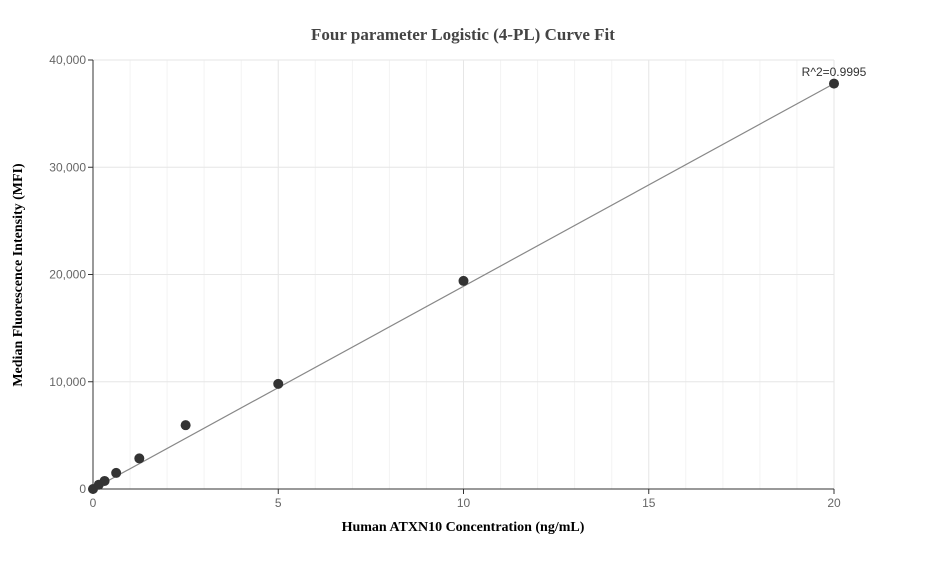 This screenshot has width=927, height=565. What do you see at coordinates (93, 503) in the screenshot?
I see `x-tick-label: 0` at bounding box center [93, 503].